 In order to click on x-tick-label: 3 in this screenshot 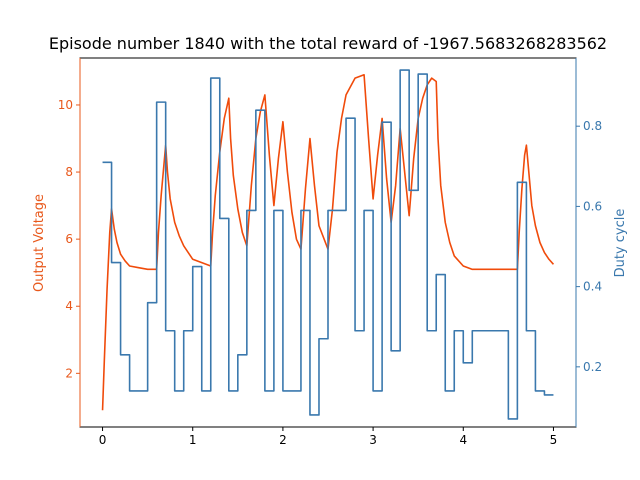, I will do `click(373, 440)`.